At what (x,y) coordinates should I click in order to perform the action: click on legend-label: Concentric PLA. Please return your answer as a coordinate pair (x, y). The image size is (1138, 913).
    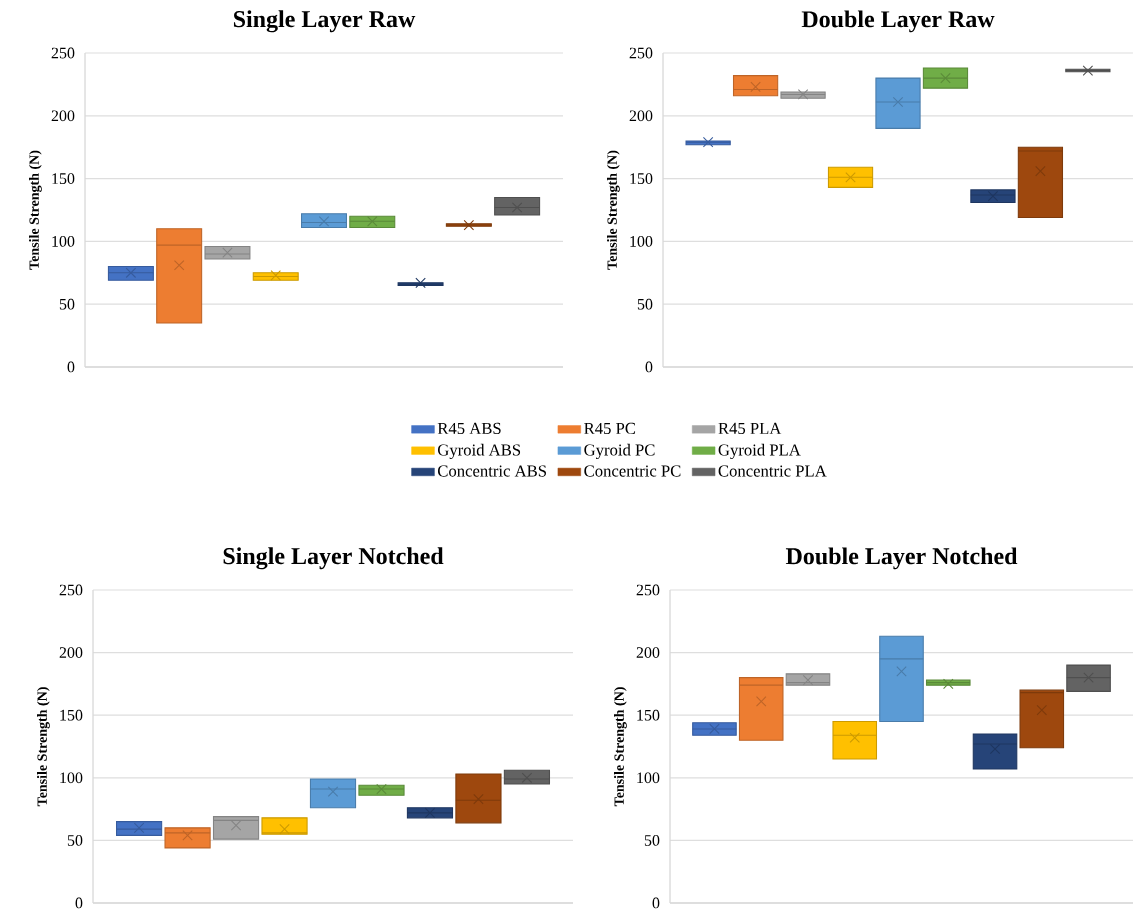
    Looking at the image, I should click on (772, 471).